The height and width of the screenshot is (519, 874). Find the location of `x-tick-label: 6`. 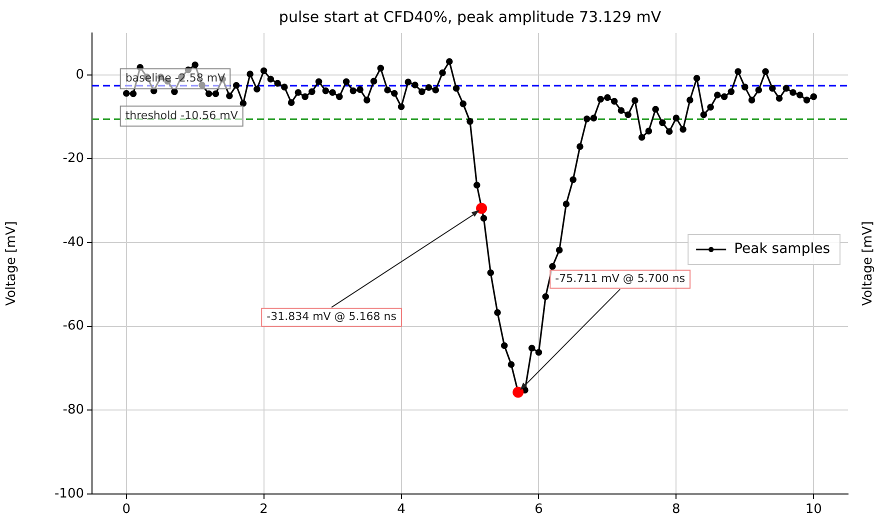

x-tick-label: 6 is located at coordinates (538, 510).